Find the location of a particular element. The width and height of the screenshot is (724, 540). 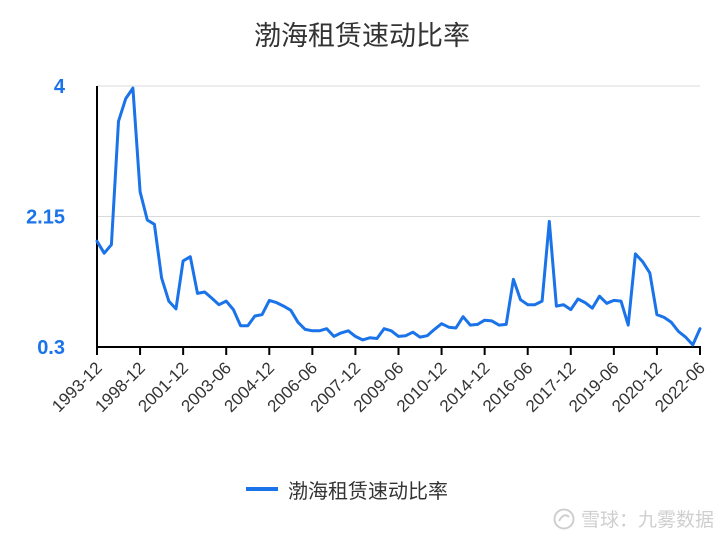

legend-label: 渤海租赁速动比率 is located at coordinates (368, 490).